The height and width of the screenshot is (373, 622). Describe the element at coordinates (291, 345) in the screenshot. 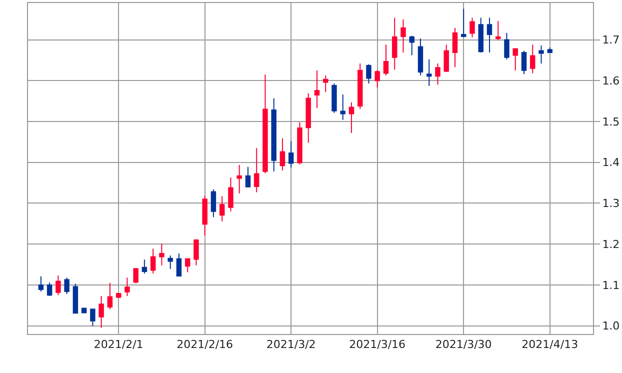

I see `x-tick-label: 2021/3/2` at that location.